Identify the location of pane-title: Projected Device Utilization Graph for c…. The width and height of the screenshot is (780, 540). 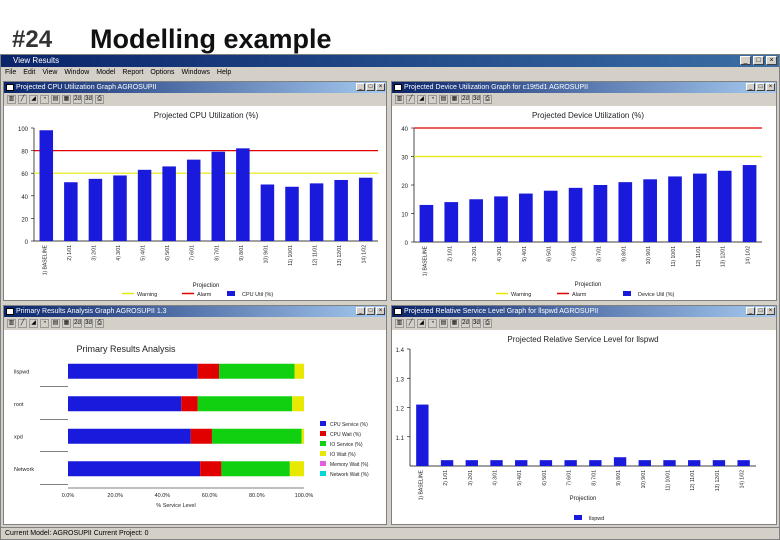
(496, 87).